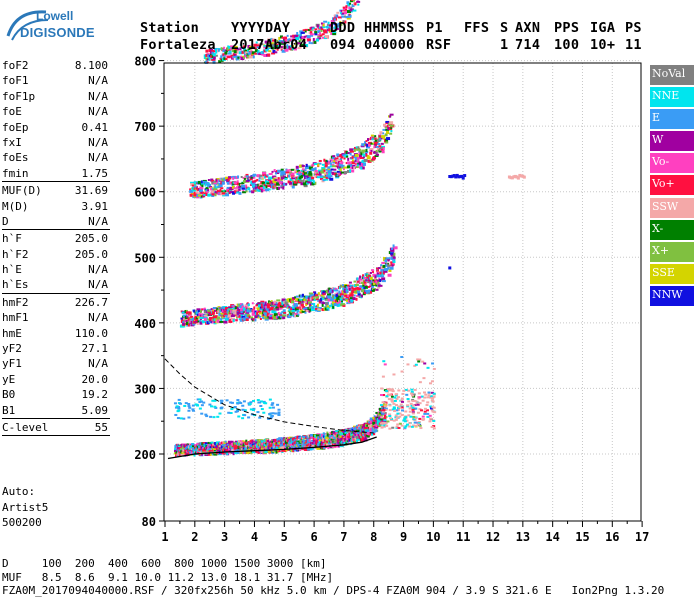 The height and width of the screenshot is (600, 700). I want to click on y-tick-label-700: 700, so click(145, 127).